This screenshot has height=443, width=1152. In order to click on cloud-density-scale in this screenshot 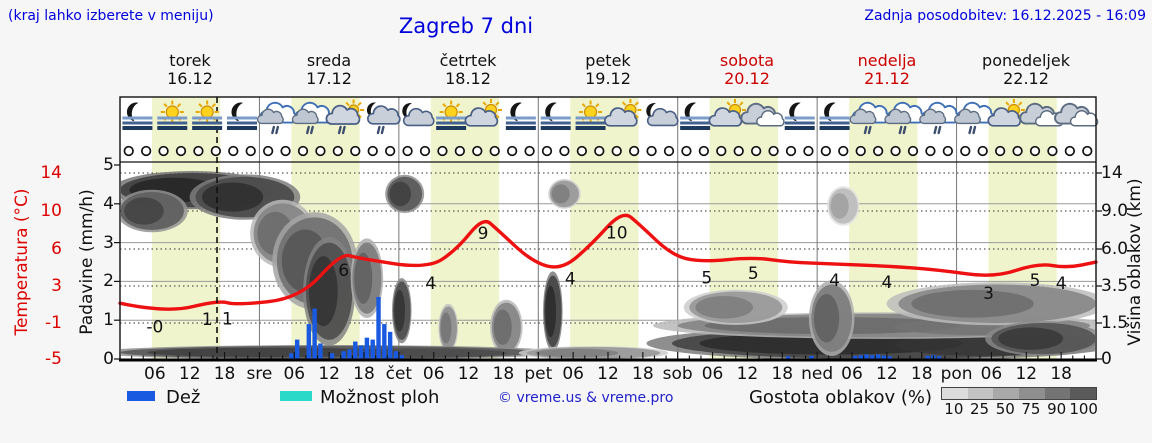, I will do `click(1019, 393)`.